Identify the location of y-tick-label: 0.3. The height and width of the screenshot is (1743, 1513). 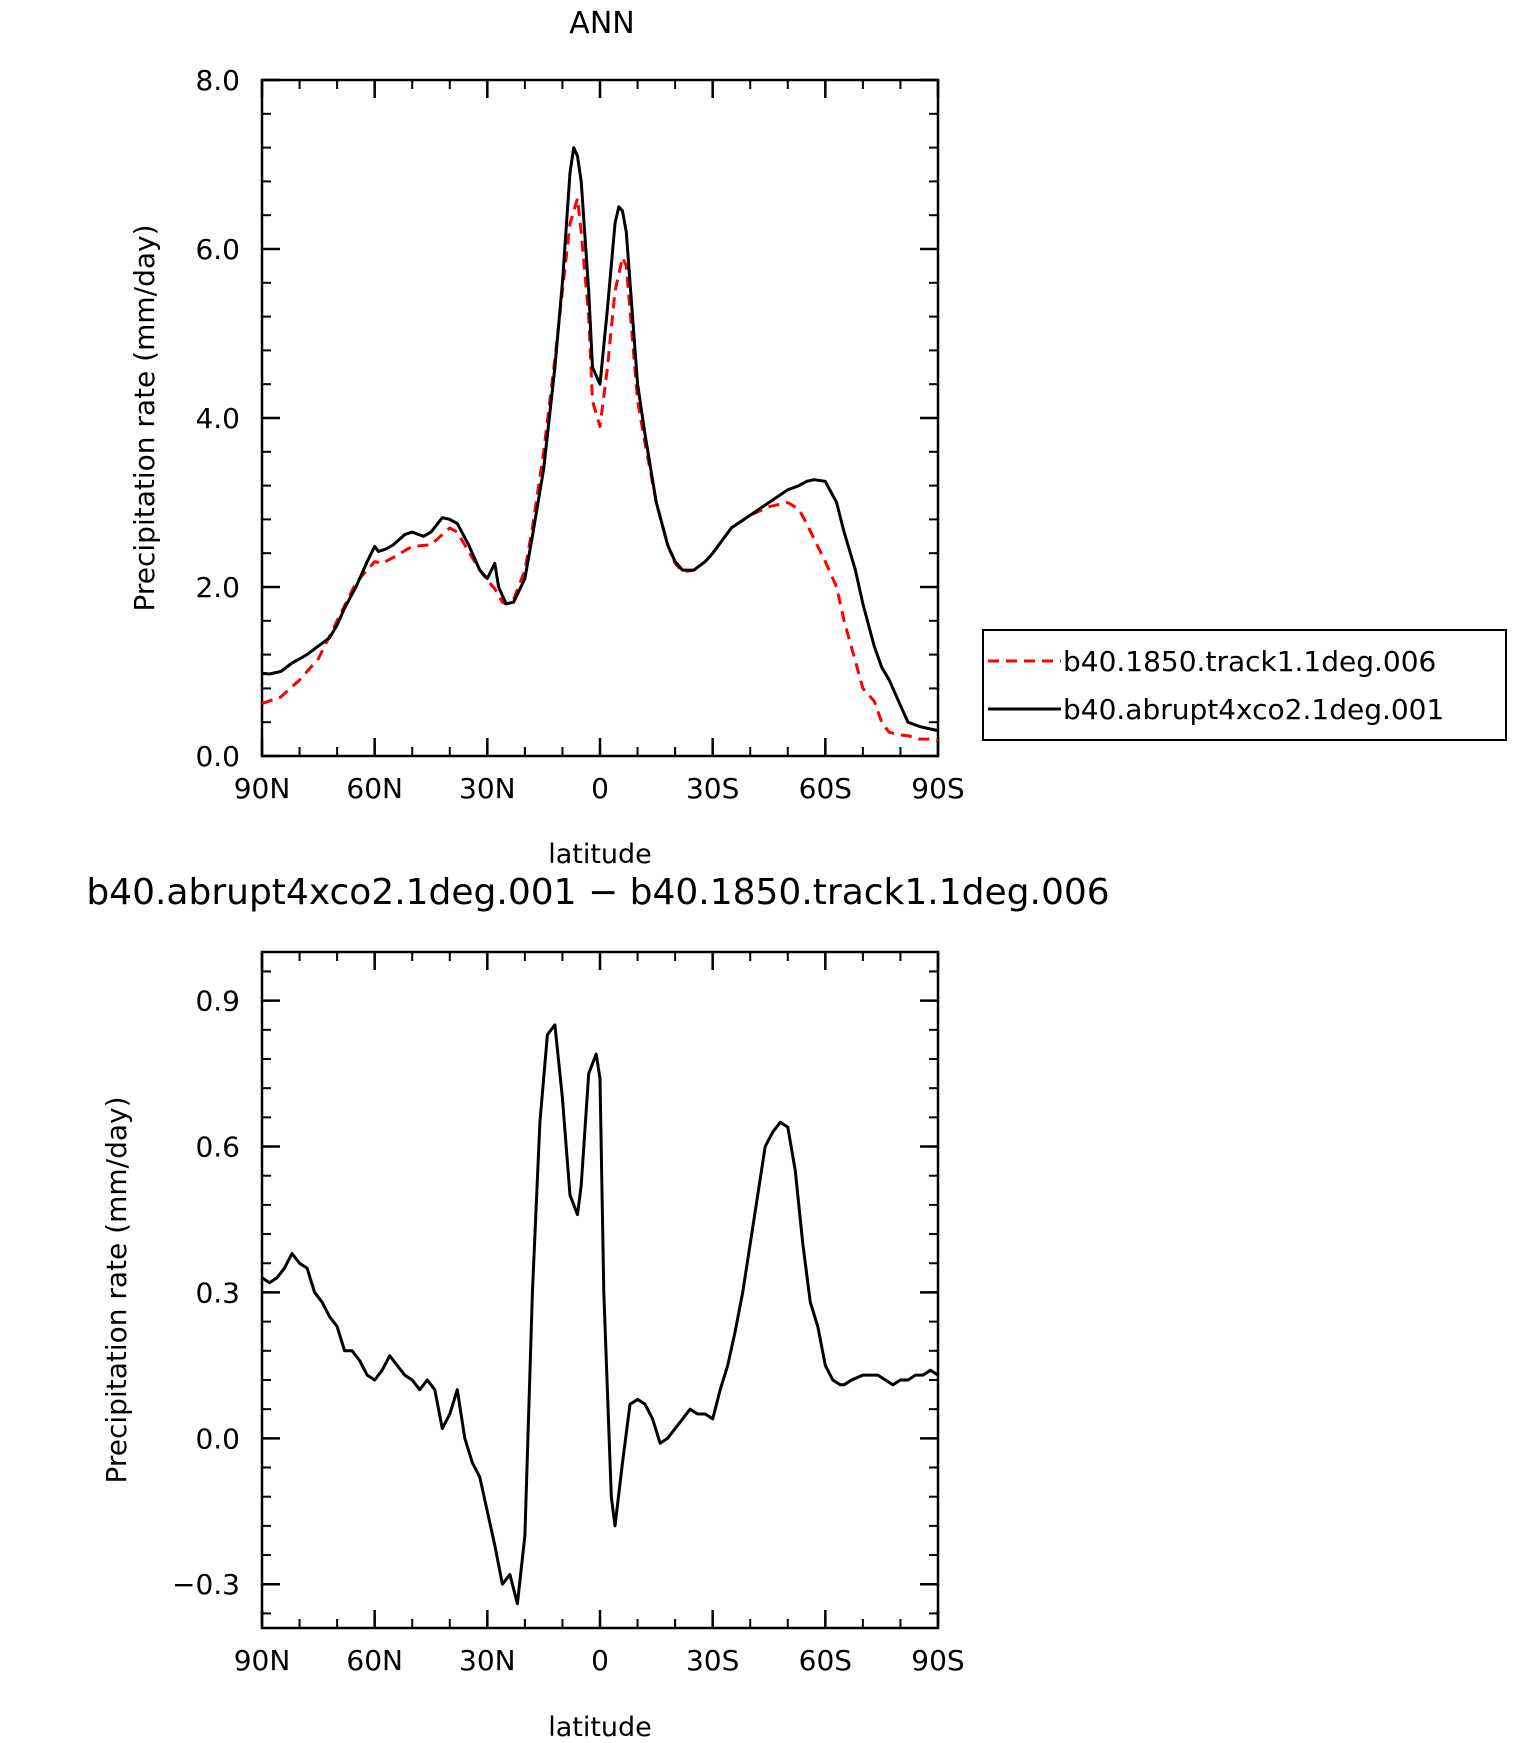
(217, 1292).